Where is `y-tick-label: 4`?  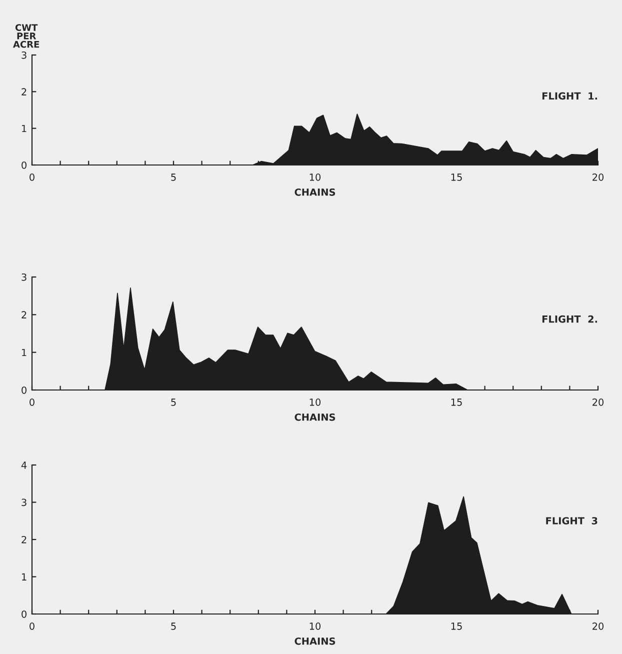
y-tick-label: 4 is located at coordinates (24, 465).